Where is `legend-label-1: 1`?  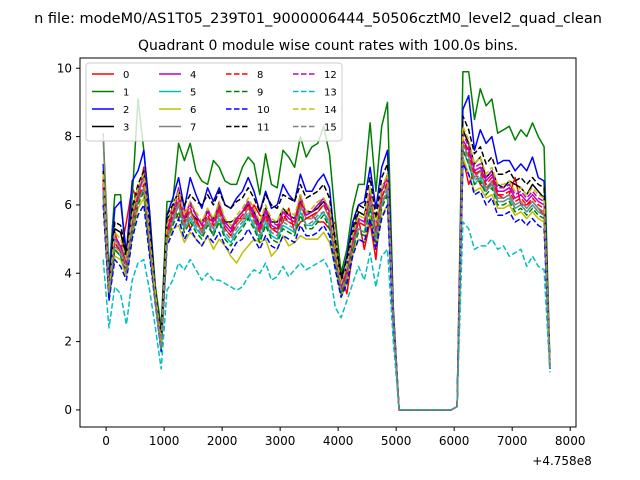
legend-label-1: 1 is located at coordinates (126, 93).